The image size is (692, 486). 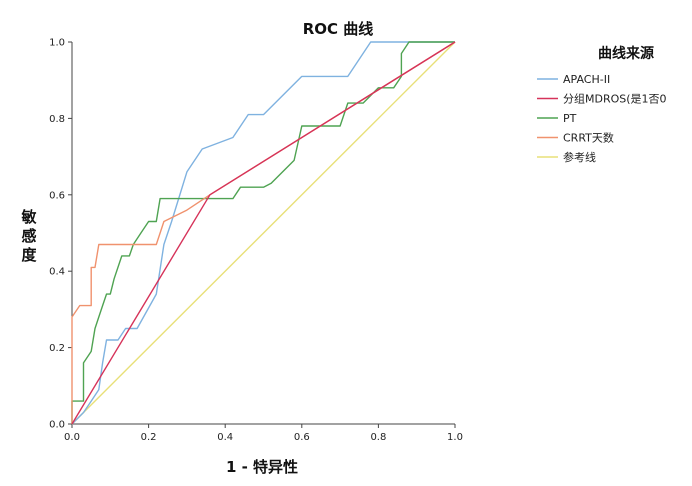 I want to click on y-axis-label: 敏感度, so click(x=28, y=236).